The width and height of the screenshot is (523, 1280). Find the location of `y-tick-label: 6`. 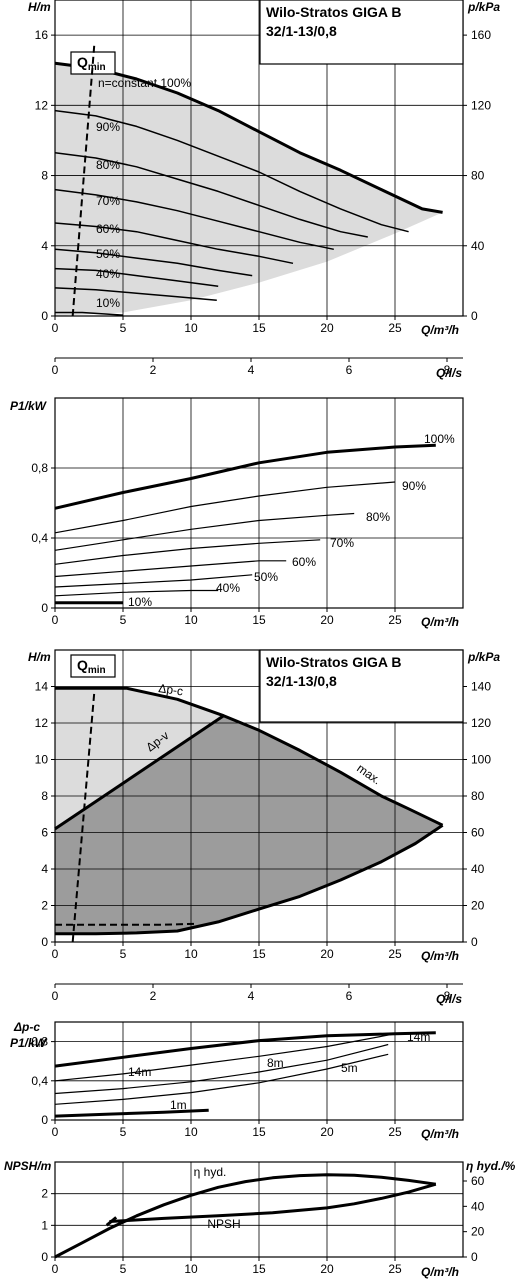

y-tick-label: 6 is located at coordinates (44, 833).